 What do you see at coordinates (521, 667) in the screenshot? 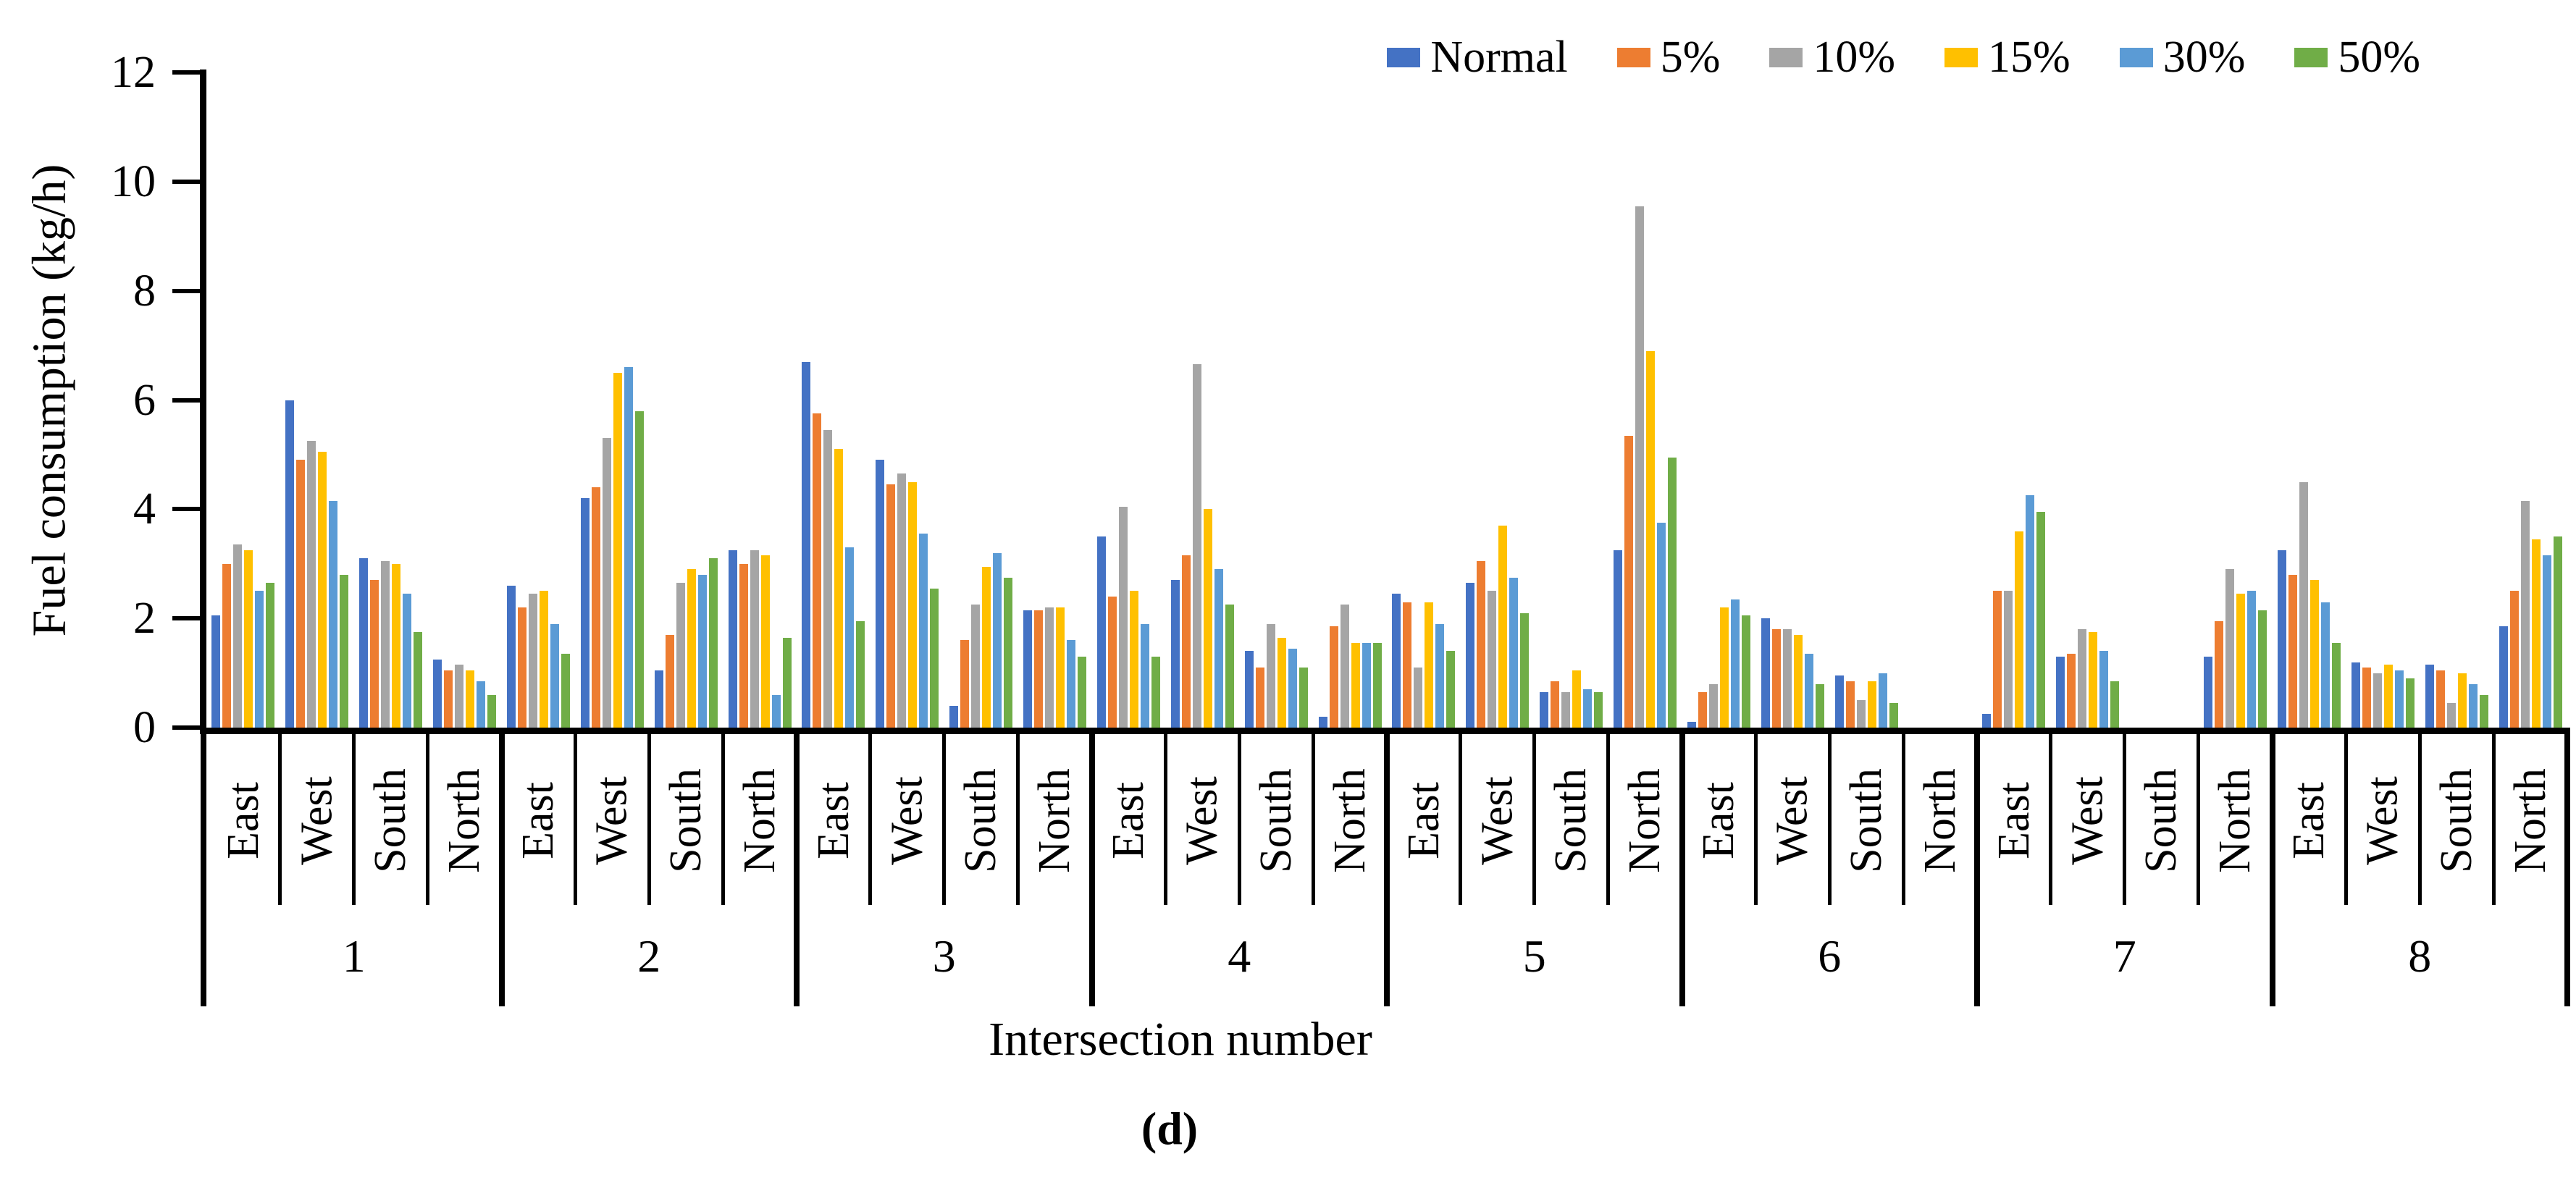
I see `bar-int2-east-5pct` at bounding box center [521, 667].